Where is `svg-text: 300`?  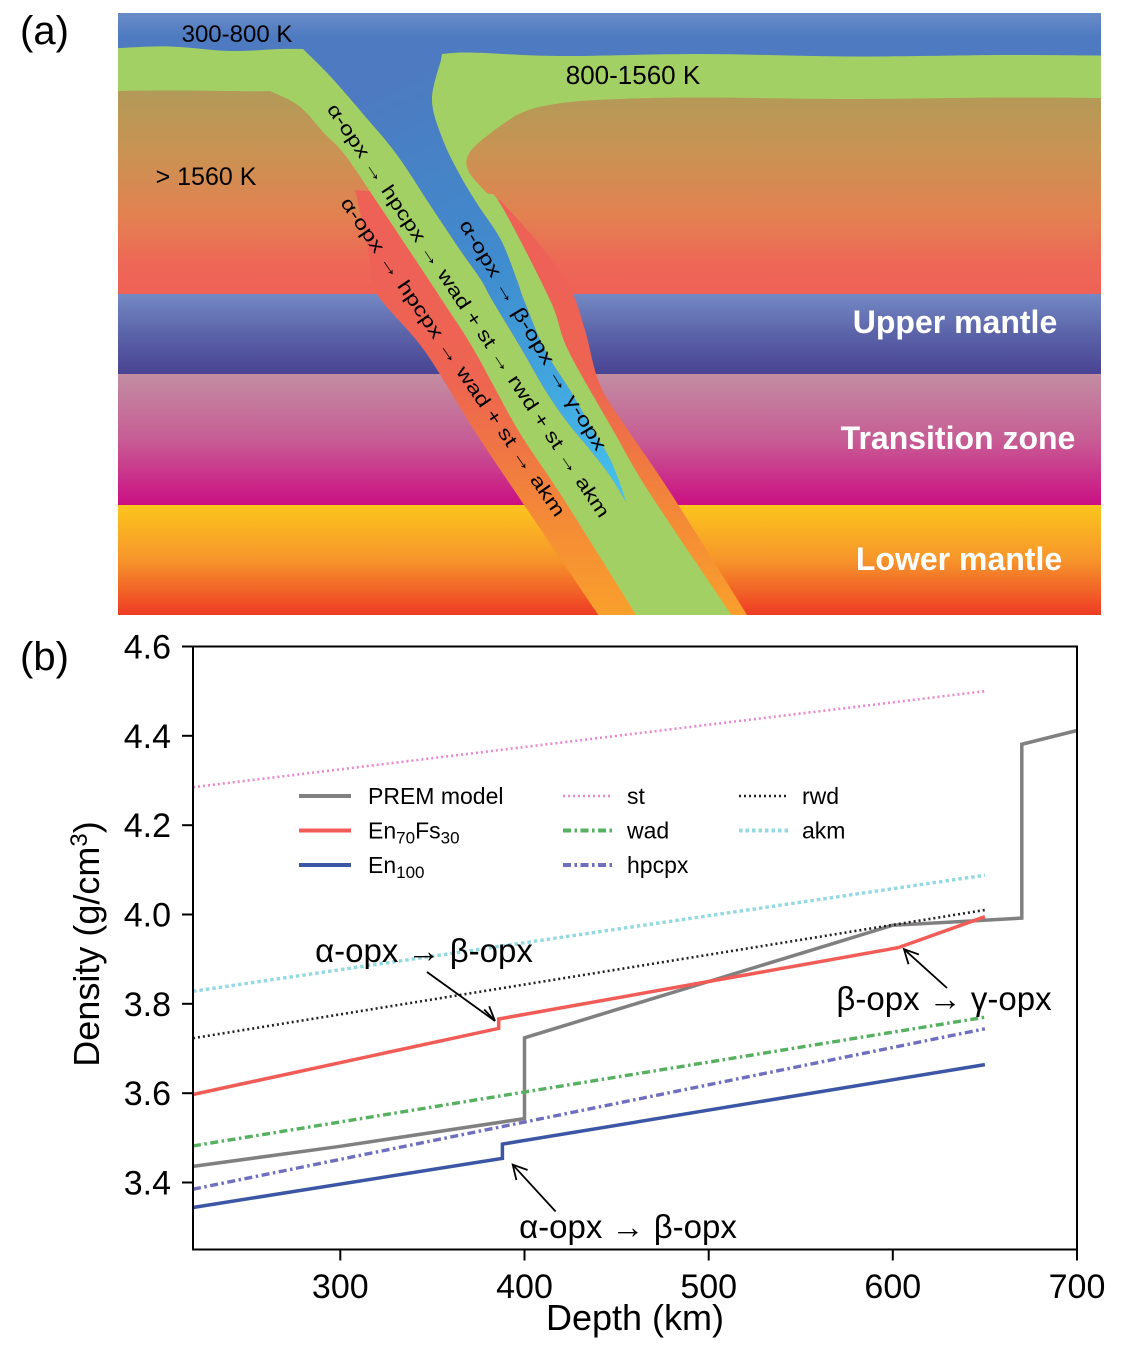 svg-text: 300 is located at coordinates (340, 1287).